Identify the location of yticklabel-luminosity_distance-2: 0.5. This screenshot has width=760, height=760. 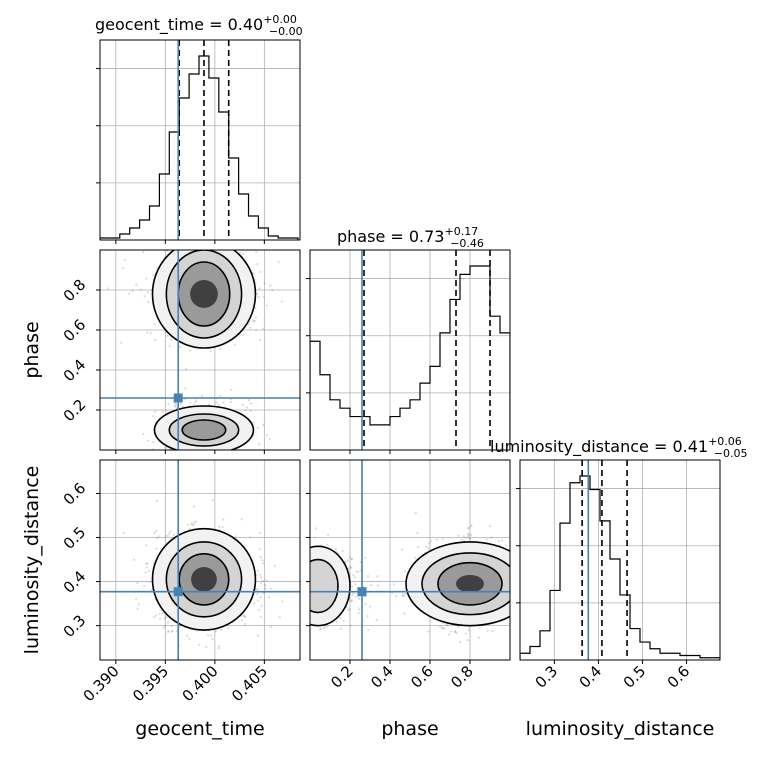
(75, 538).